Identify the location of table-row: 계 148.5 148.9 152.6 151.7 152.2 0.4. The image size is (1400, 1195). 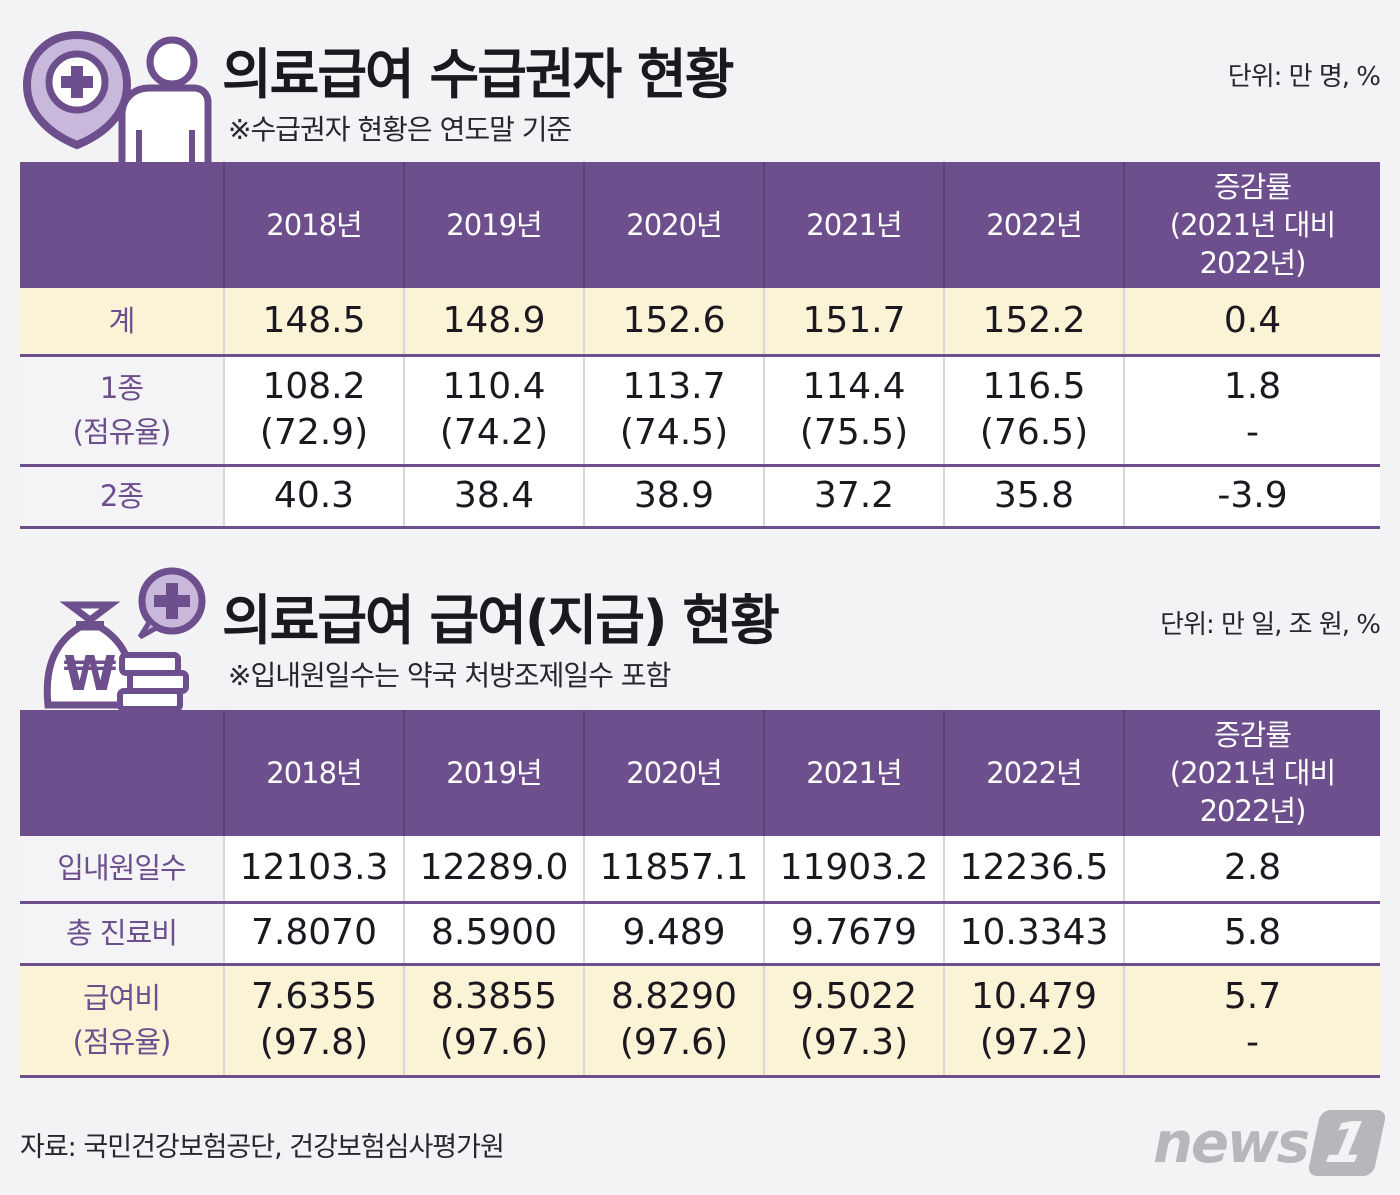
(700, 322).